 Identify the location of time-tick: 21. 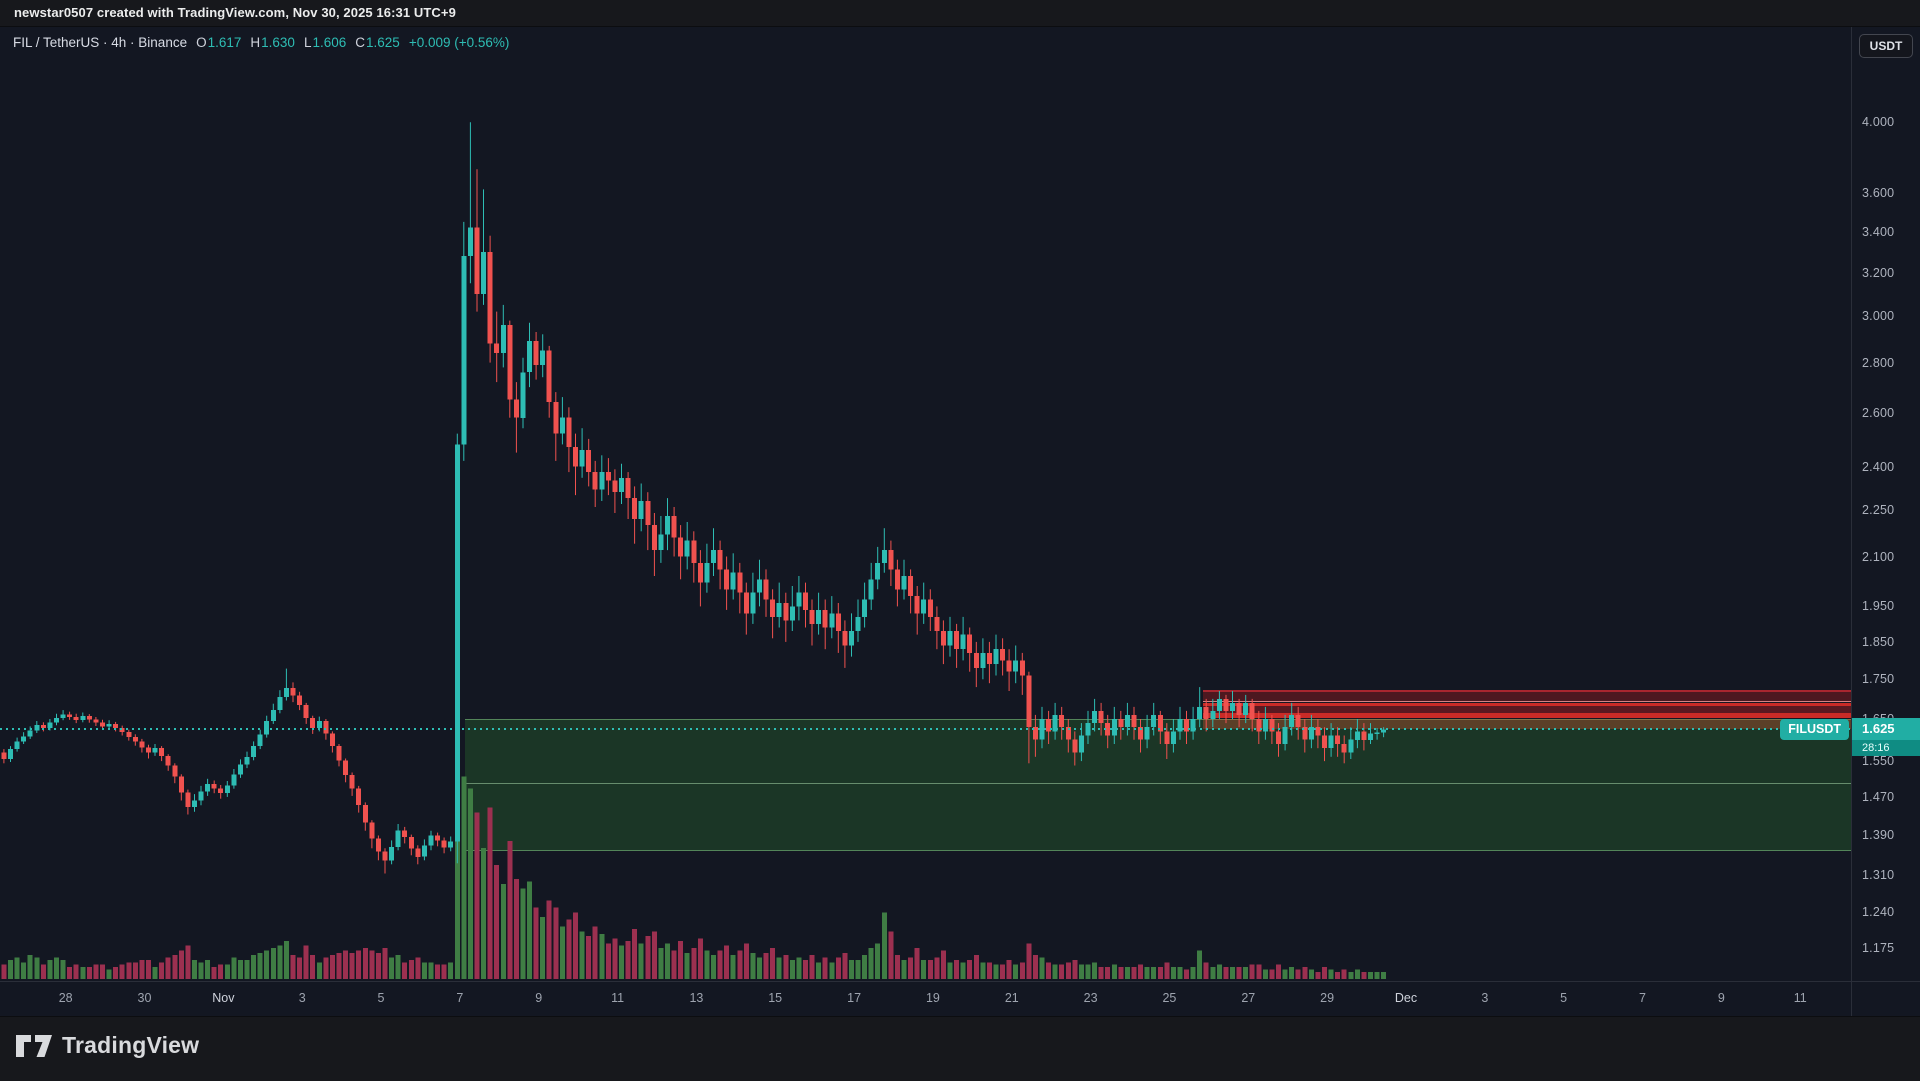
(1011, 998).